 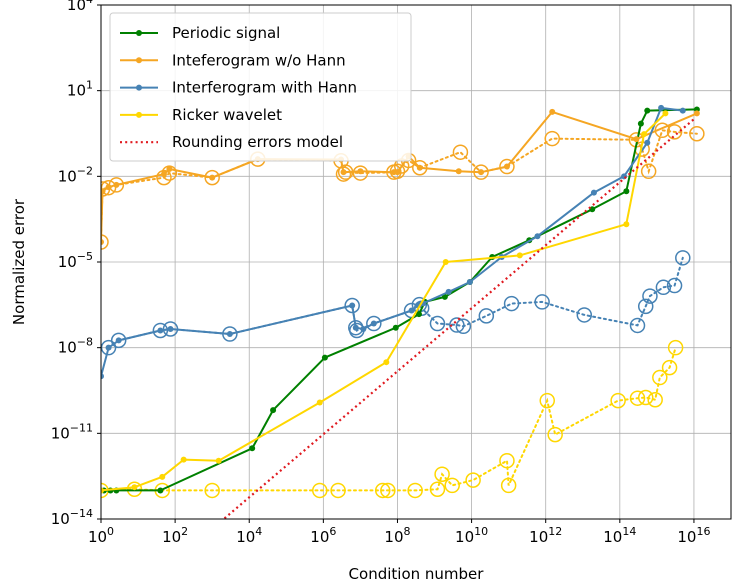 What do you see at coordinates (72, 517) in the screenshot?
I see `y-tick-label: 10⁻¹⁴` at bounding box center [72, 517].